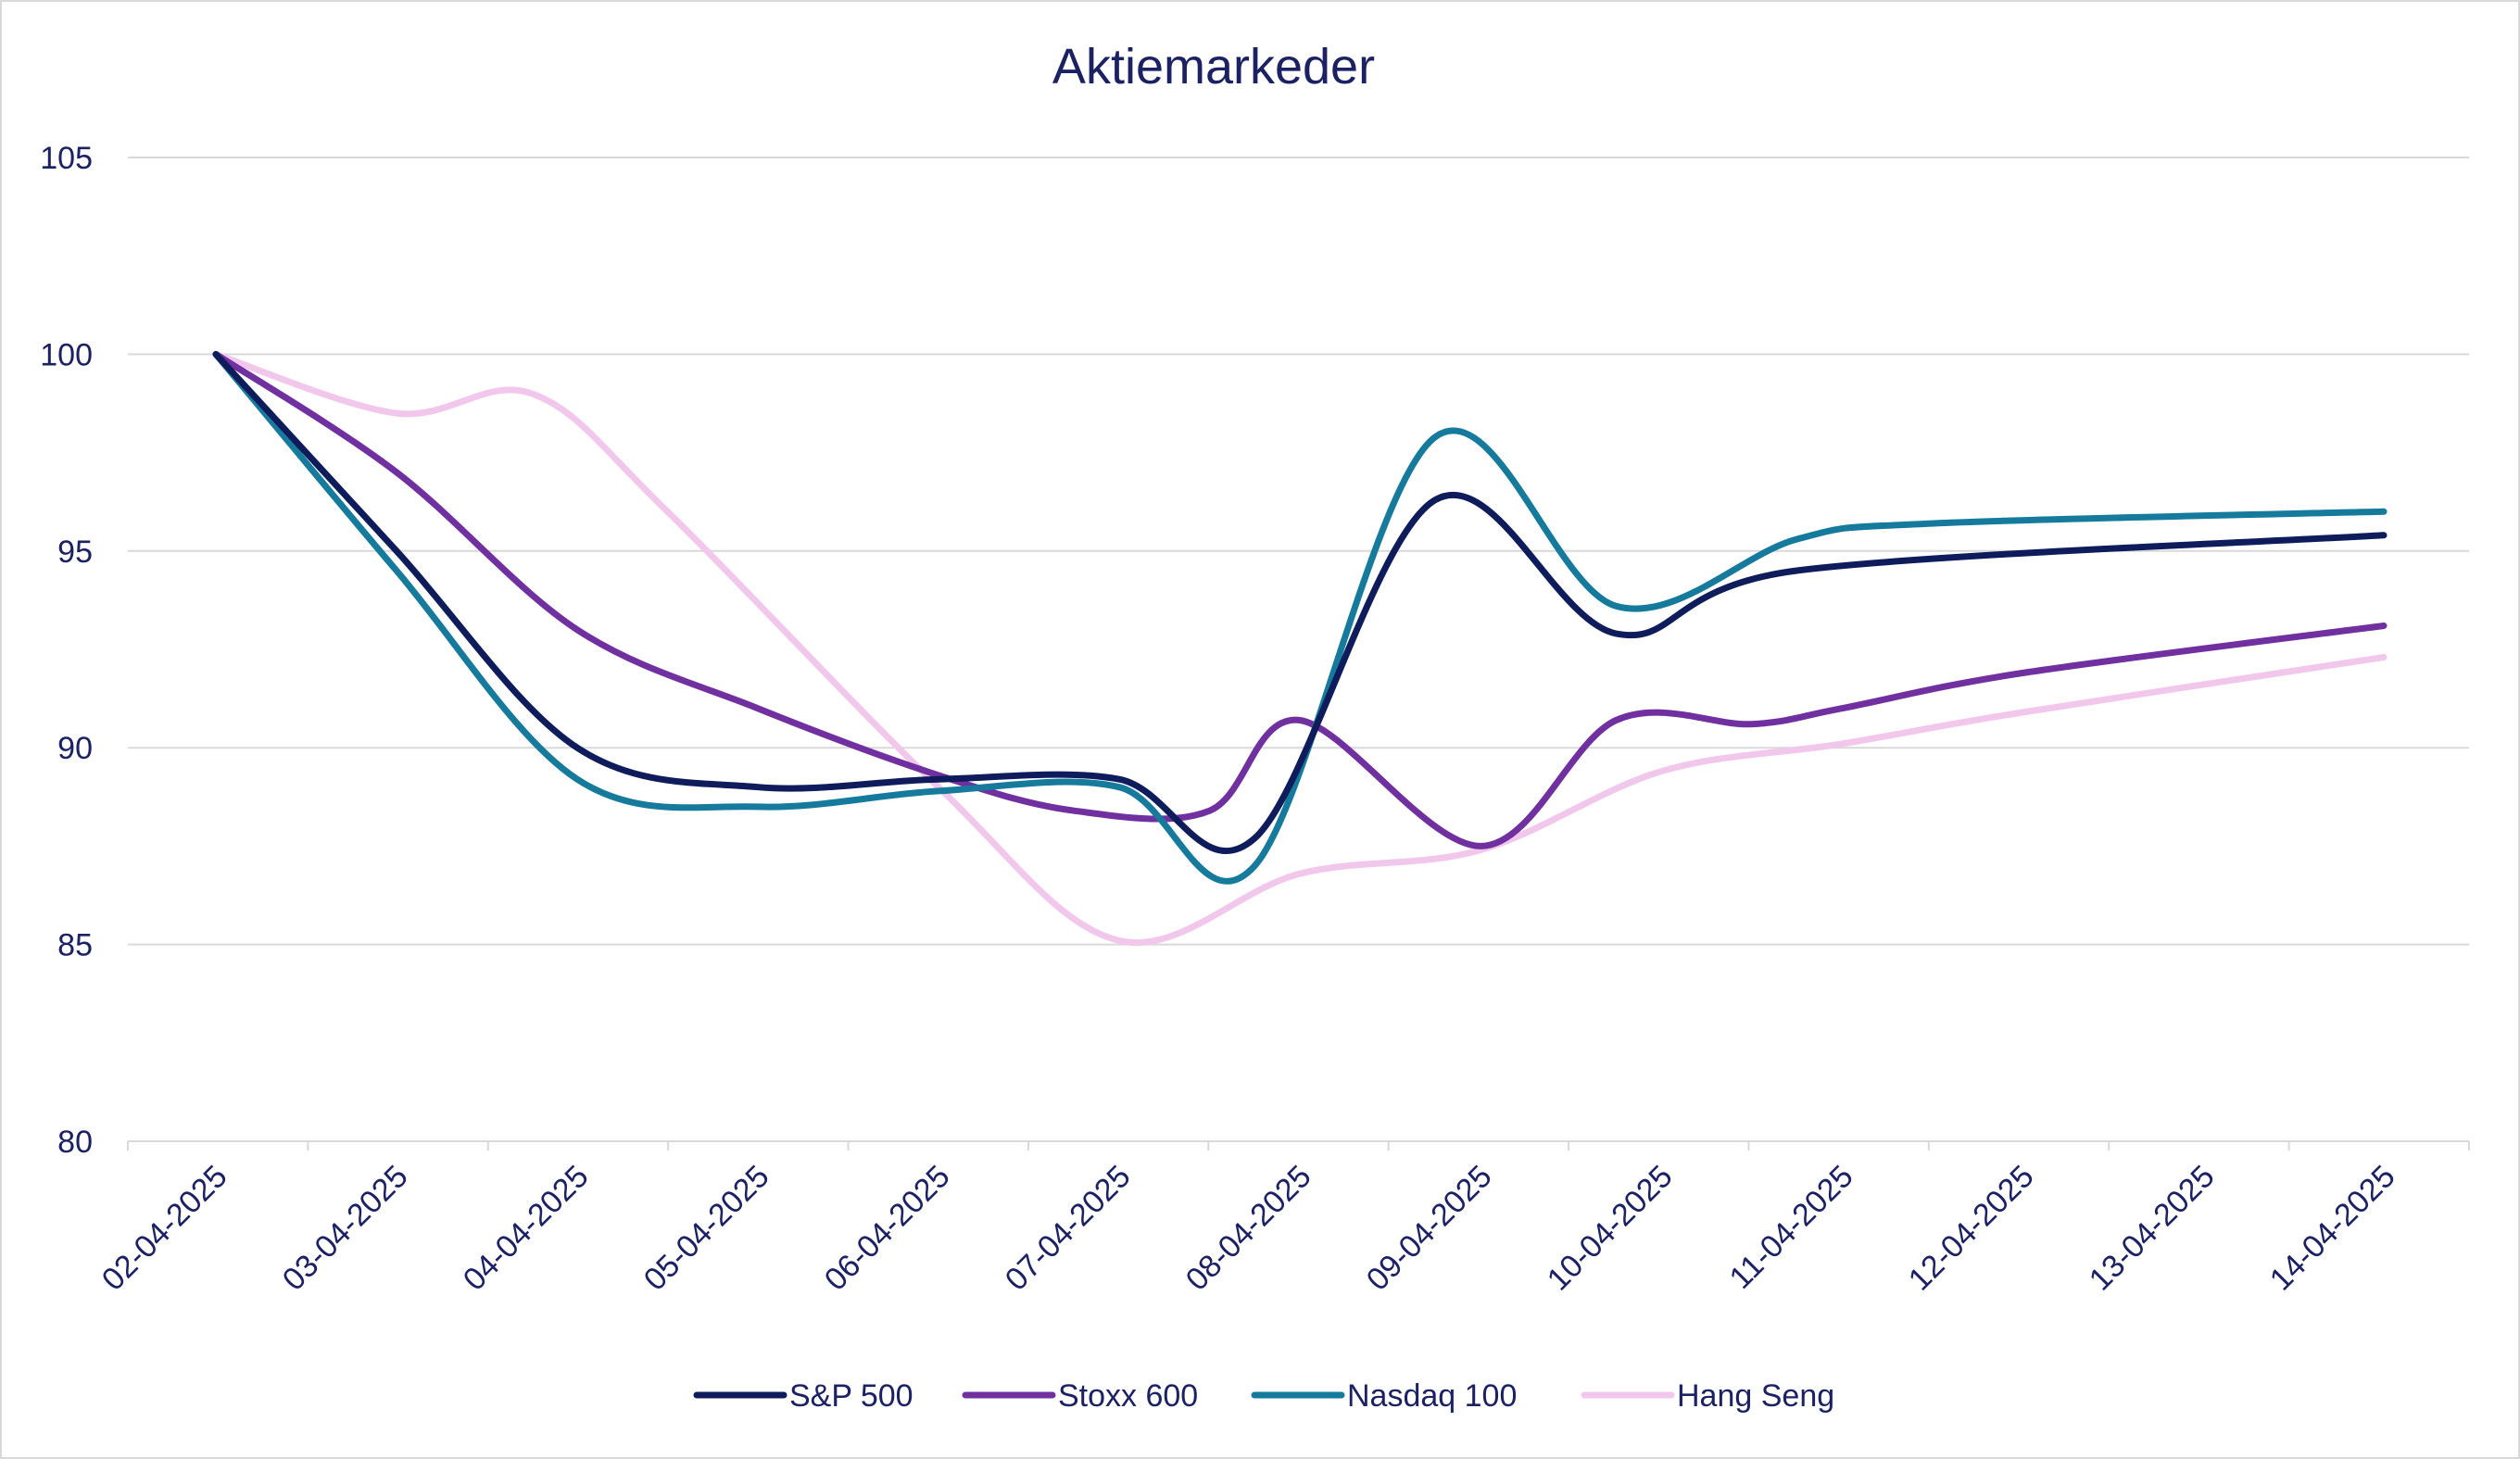  What do you see at coordinates (2152, 1228) in the screenshot?
I see `x-tick-label: 13-04-2025` at bounding box center [2152, 1228].